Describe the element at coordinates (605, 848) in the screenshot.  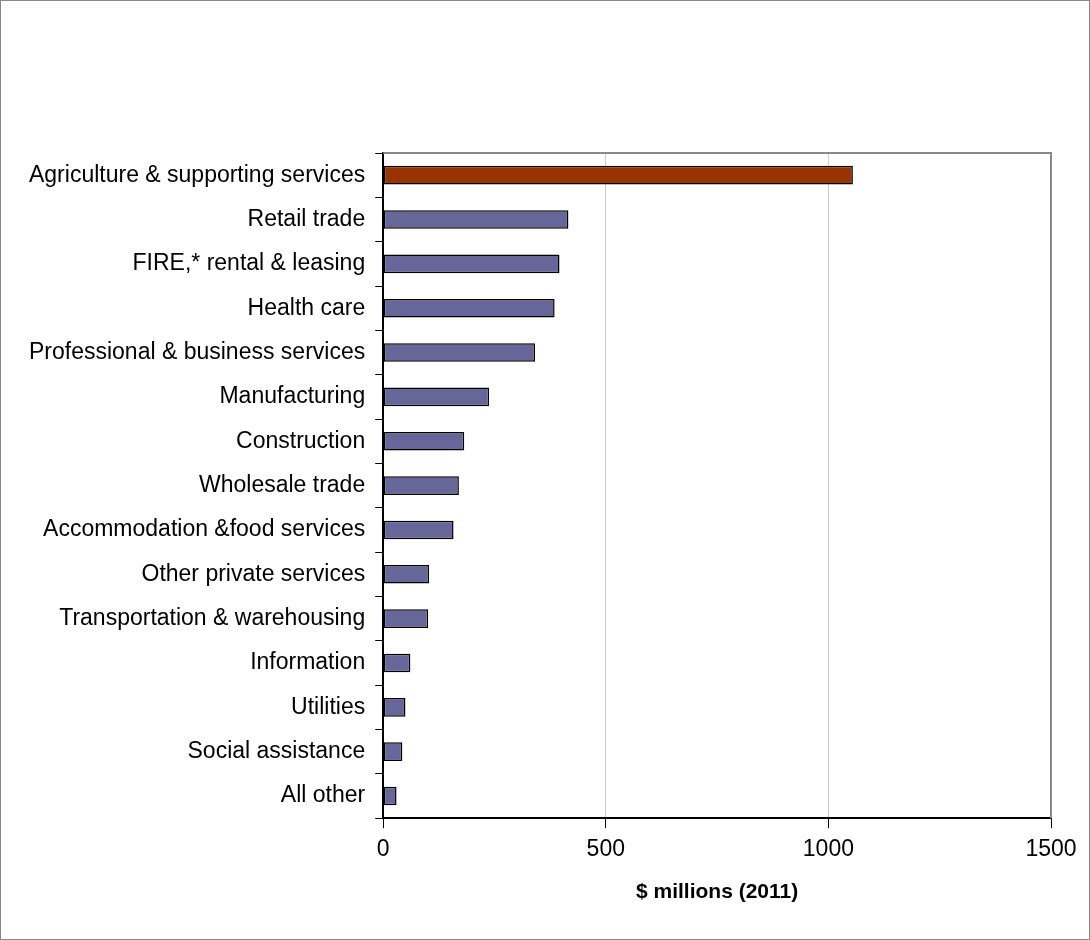
I see `x-tick-label: 500` at that location.